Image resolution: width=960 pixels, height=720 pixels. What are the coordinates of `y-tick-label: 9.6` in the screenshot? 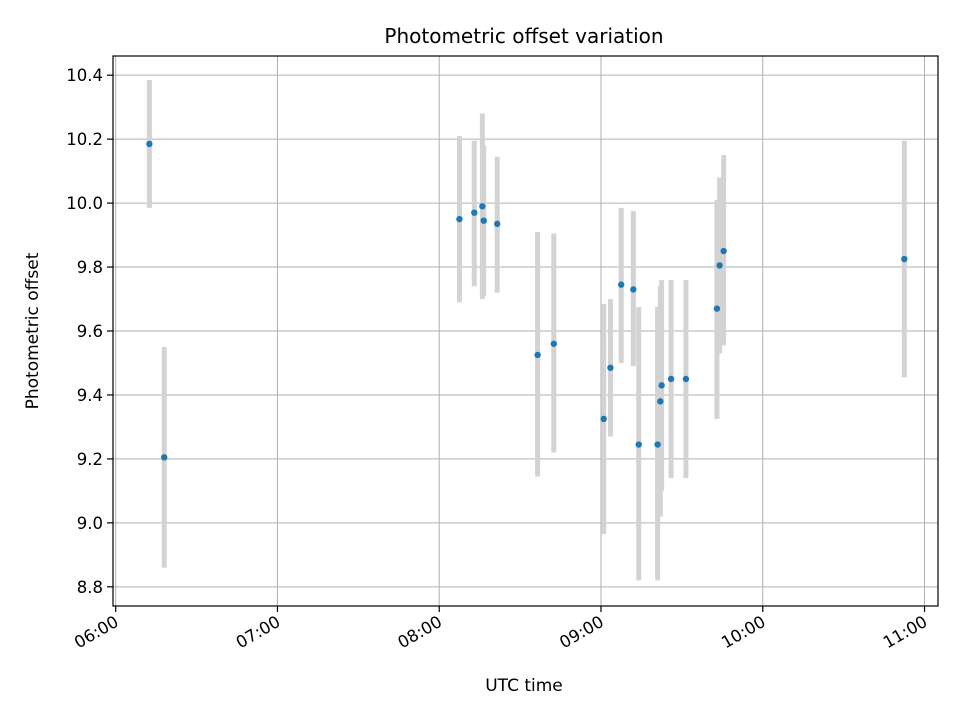 It's located at (90, 331).